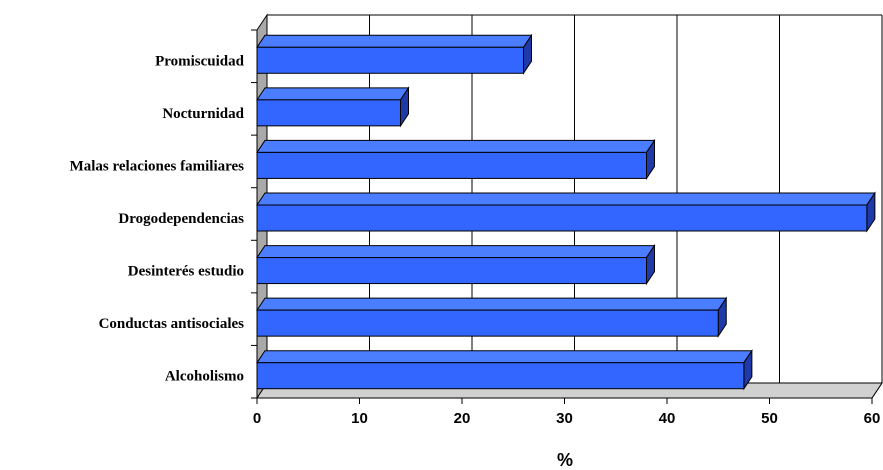 The height and width of the screenshot is (470, 883). Describe the element at coordinates (257, 418) in the screenshot. I see `x-tick-label: 0` at that location.